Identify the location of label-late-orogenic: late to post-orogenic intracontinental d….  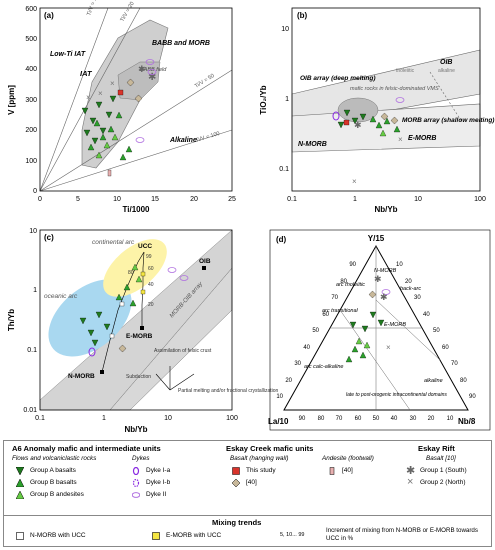
(396, 395).